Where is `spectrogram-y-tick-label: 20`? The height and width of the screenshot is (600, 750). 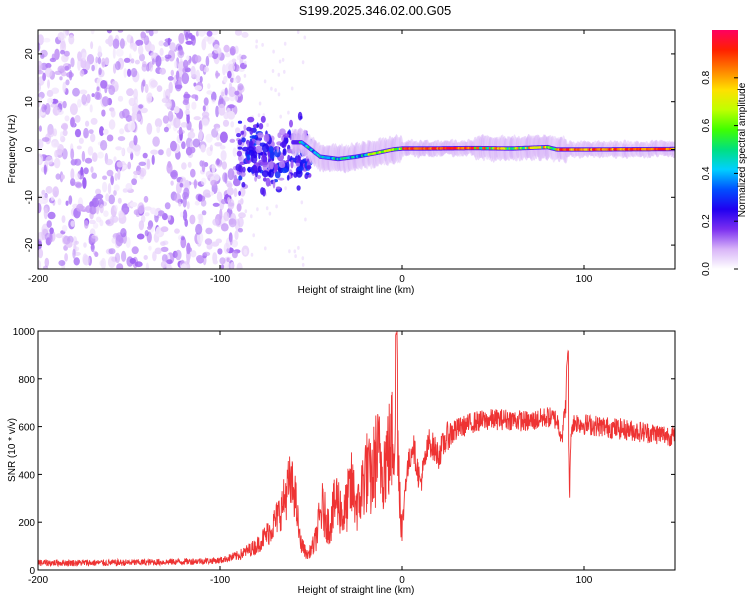 spectrogram-y-tick-label: 20 is located at coordinates (29, 54).